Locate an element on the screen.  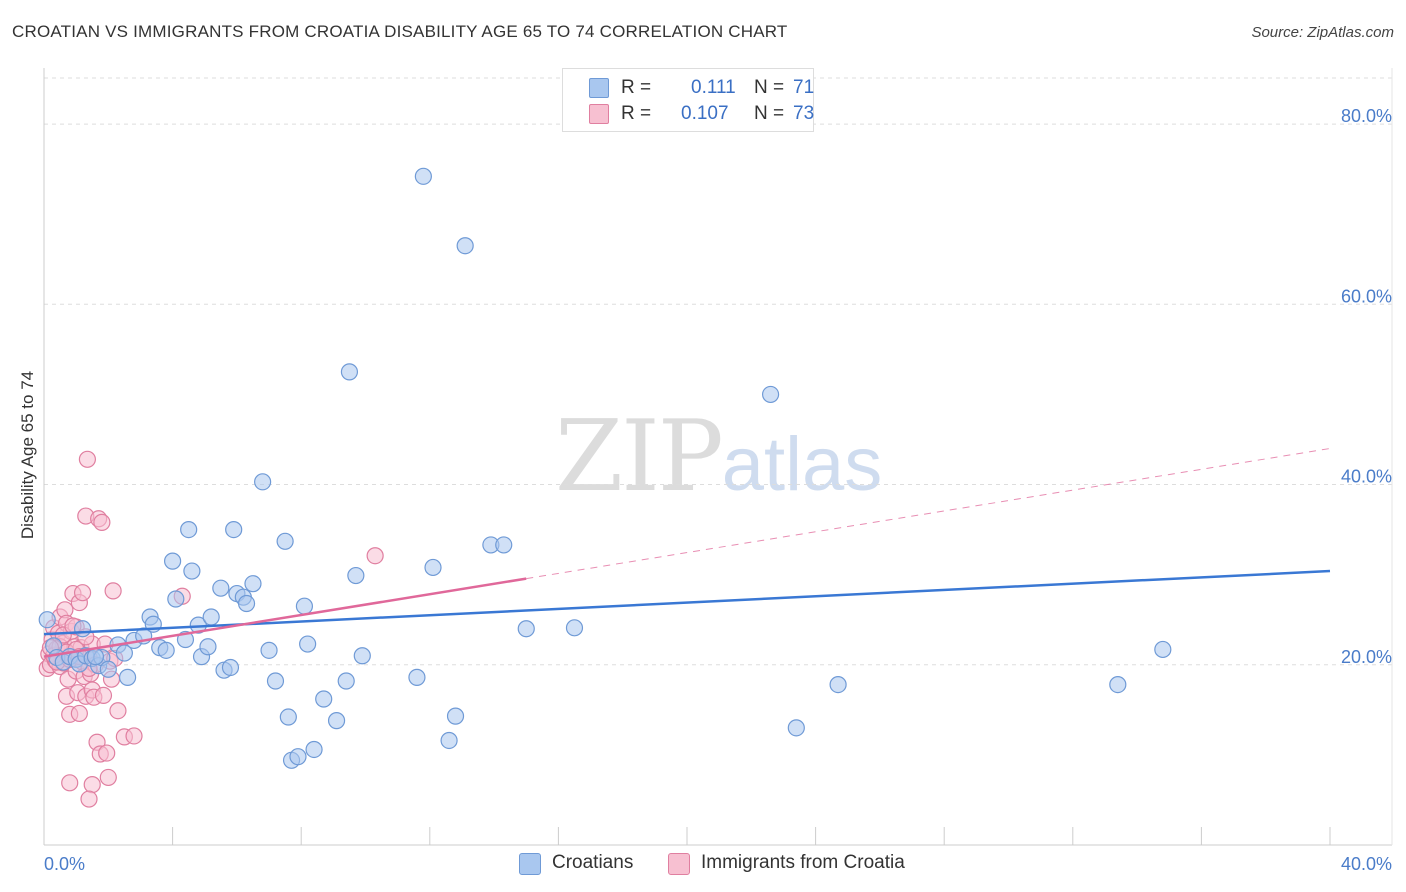
bottom-legend-label-croatians: Croatians is located at coordinates (593, 862).